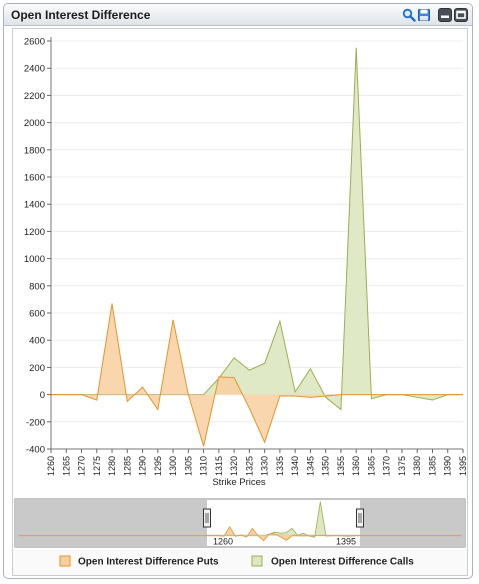 Image resolution: width=479 pixels, height=584 pixels. Describe the element at coordinates (310, 466) in the screenshot. I see `x-tick-label: 1345` at that location.